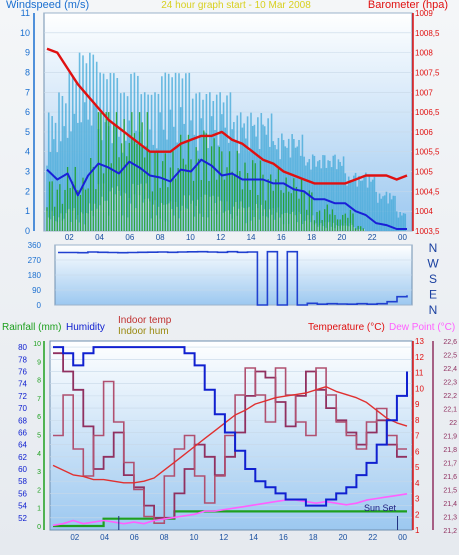 The image size is (459, 560). What do you see at coordinates (342, 537) in the screenshot?
I see `temp-x-tick-label: 20` at bounding box center [342, 537].